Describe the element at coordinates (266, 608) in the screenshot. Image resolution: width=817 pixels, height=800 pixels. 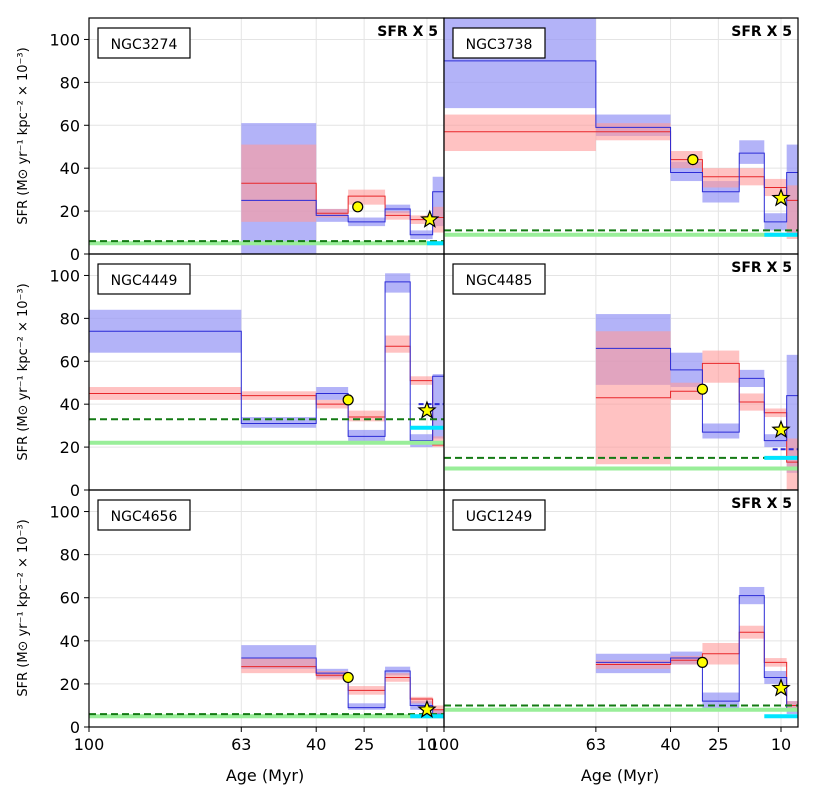
I see `panel-ngc4656` at that location.